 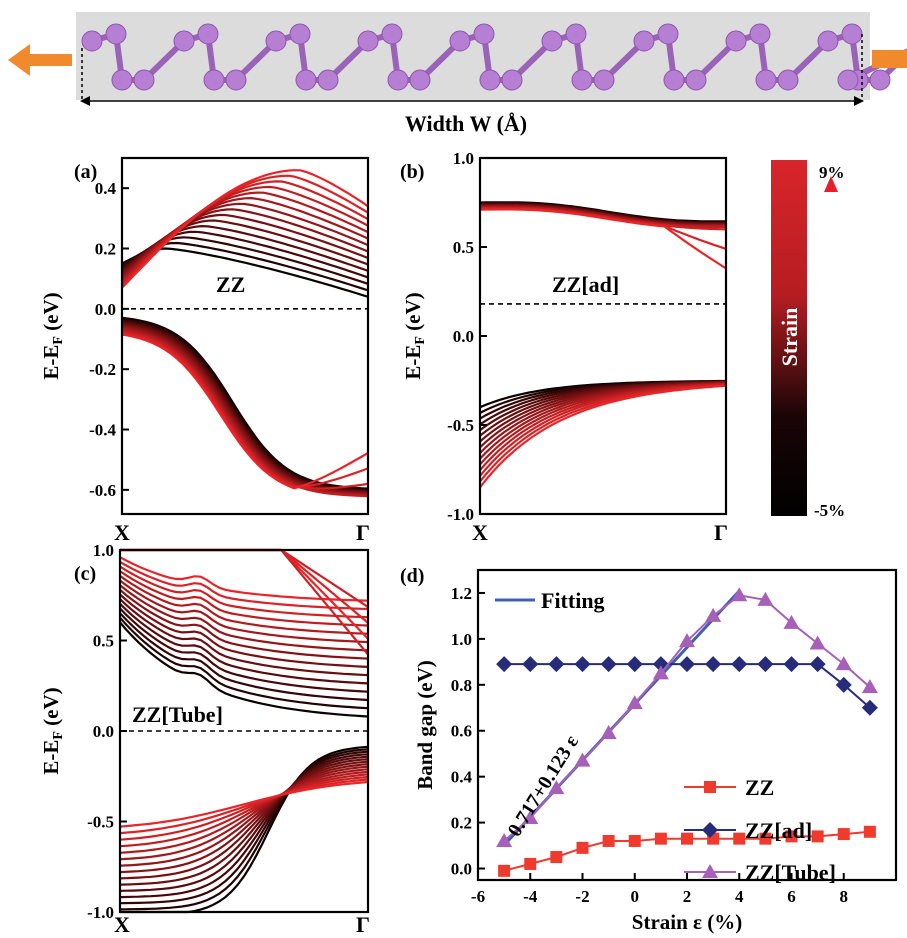 What do you see at coordinates (687, 851) in the screenshot?
I see `series-zz` at bounding box center [687, 851].